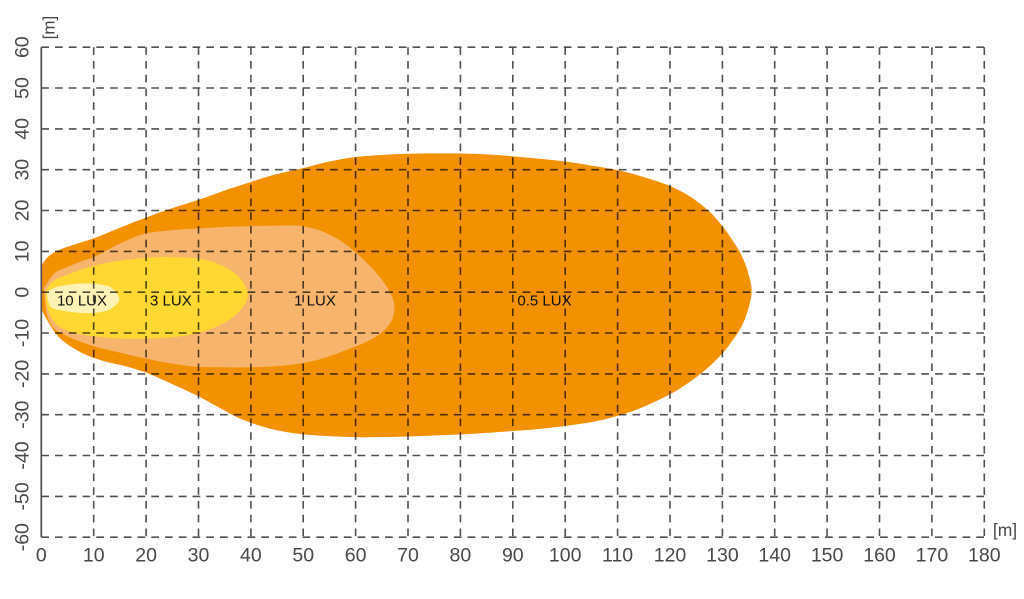  I want to click on svg-text: -50, so click(23, 496).